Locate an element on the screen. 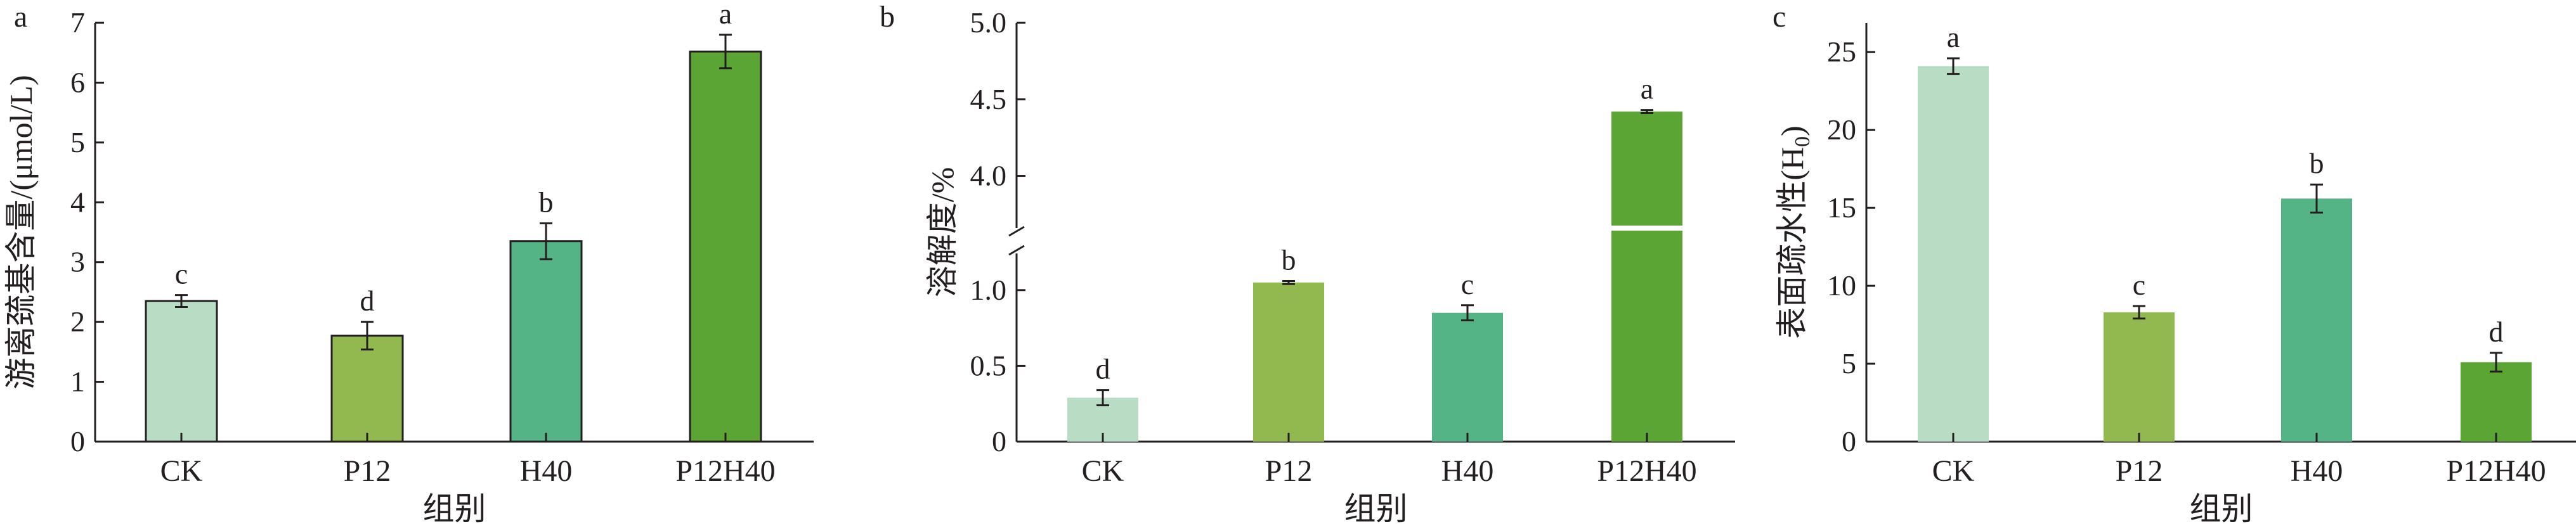 Image resolution: width=2576 pixels, height=524 pixels. y-tick-label: 15 is located at coordinates (1842, 208).